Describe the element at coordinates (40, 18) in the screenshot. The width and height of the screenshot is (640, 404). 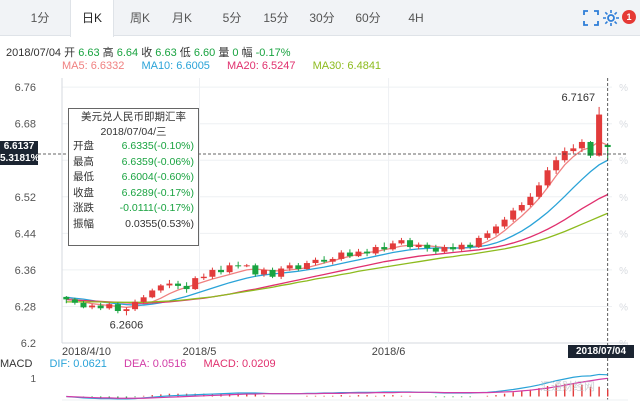
I see `tab-1min: 1分` at that location.